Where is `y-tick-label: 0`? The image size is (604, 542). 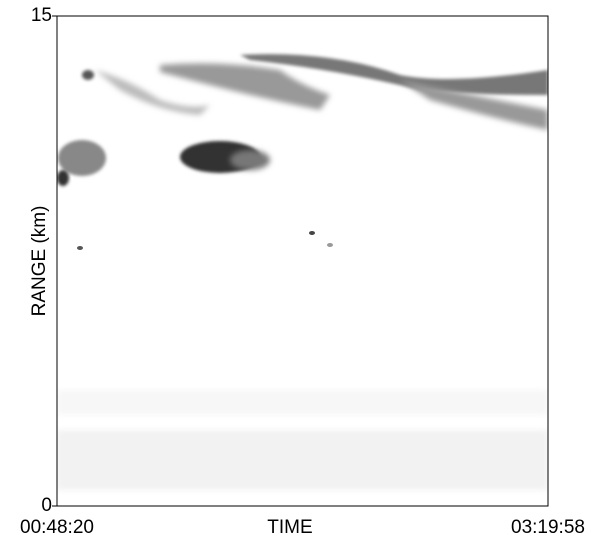
y-tick-label: 0 is located at coordinates (46, 505).